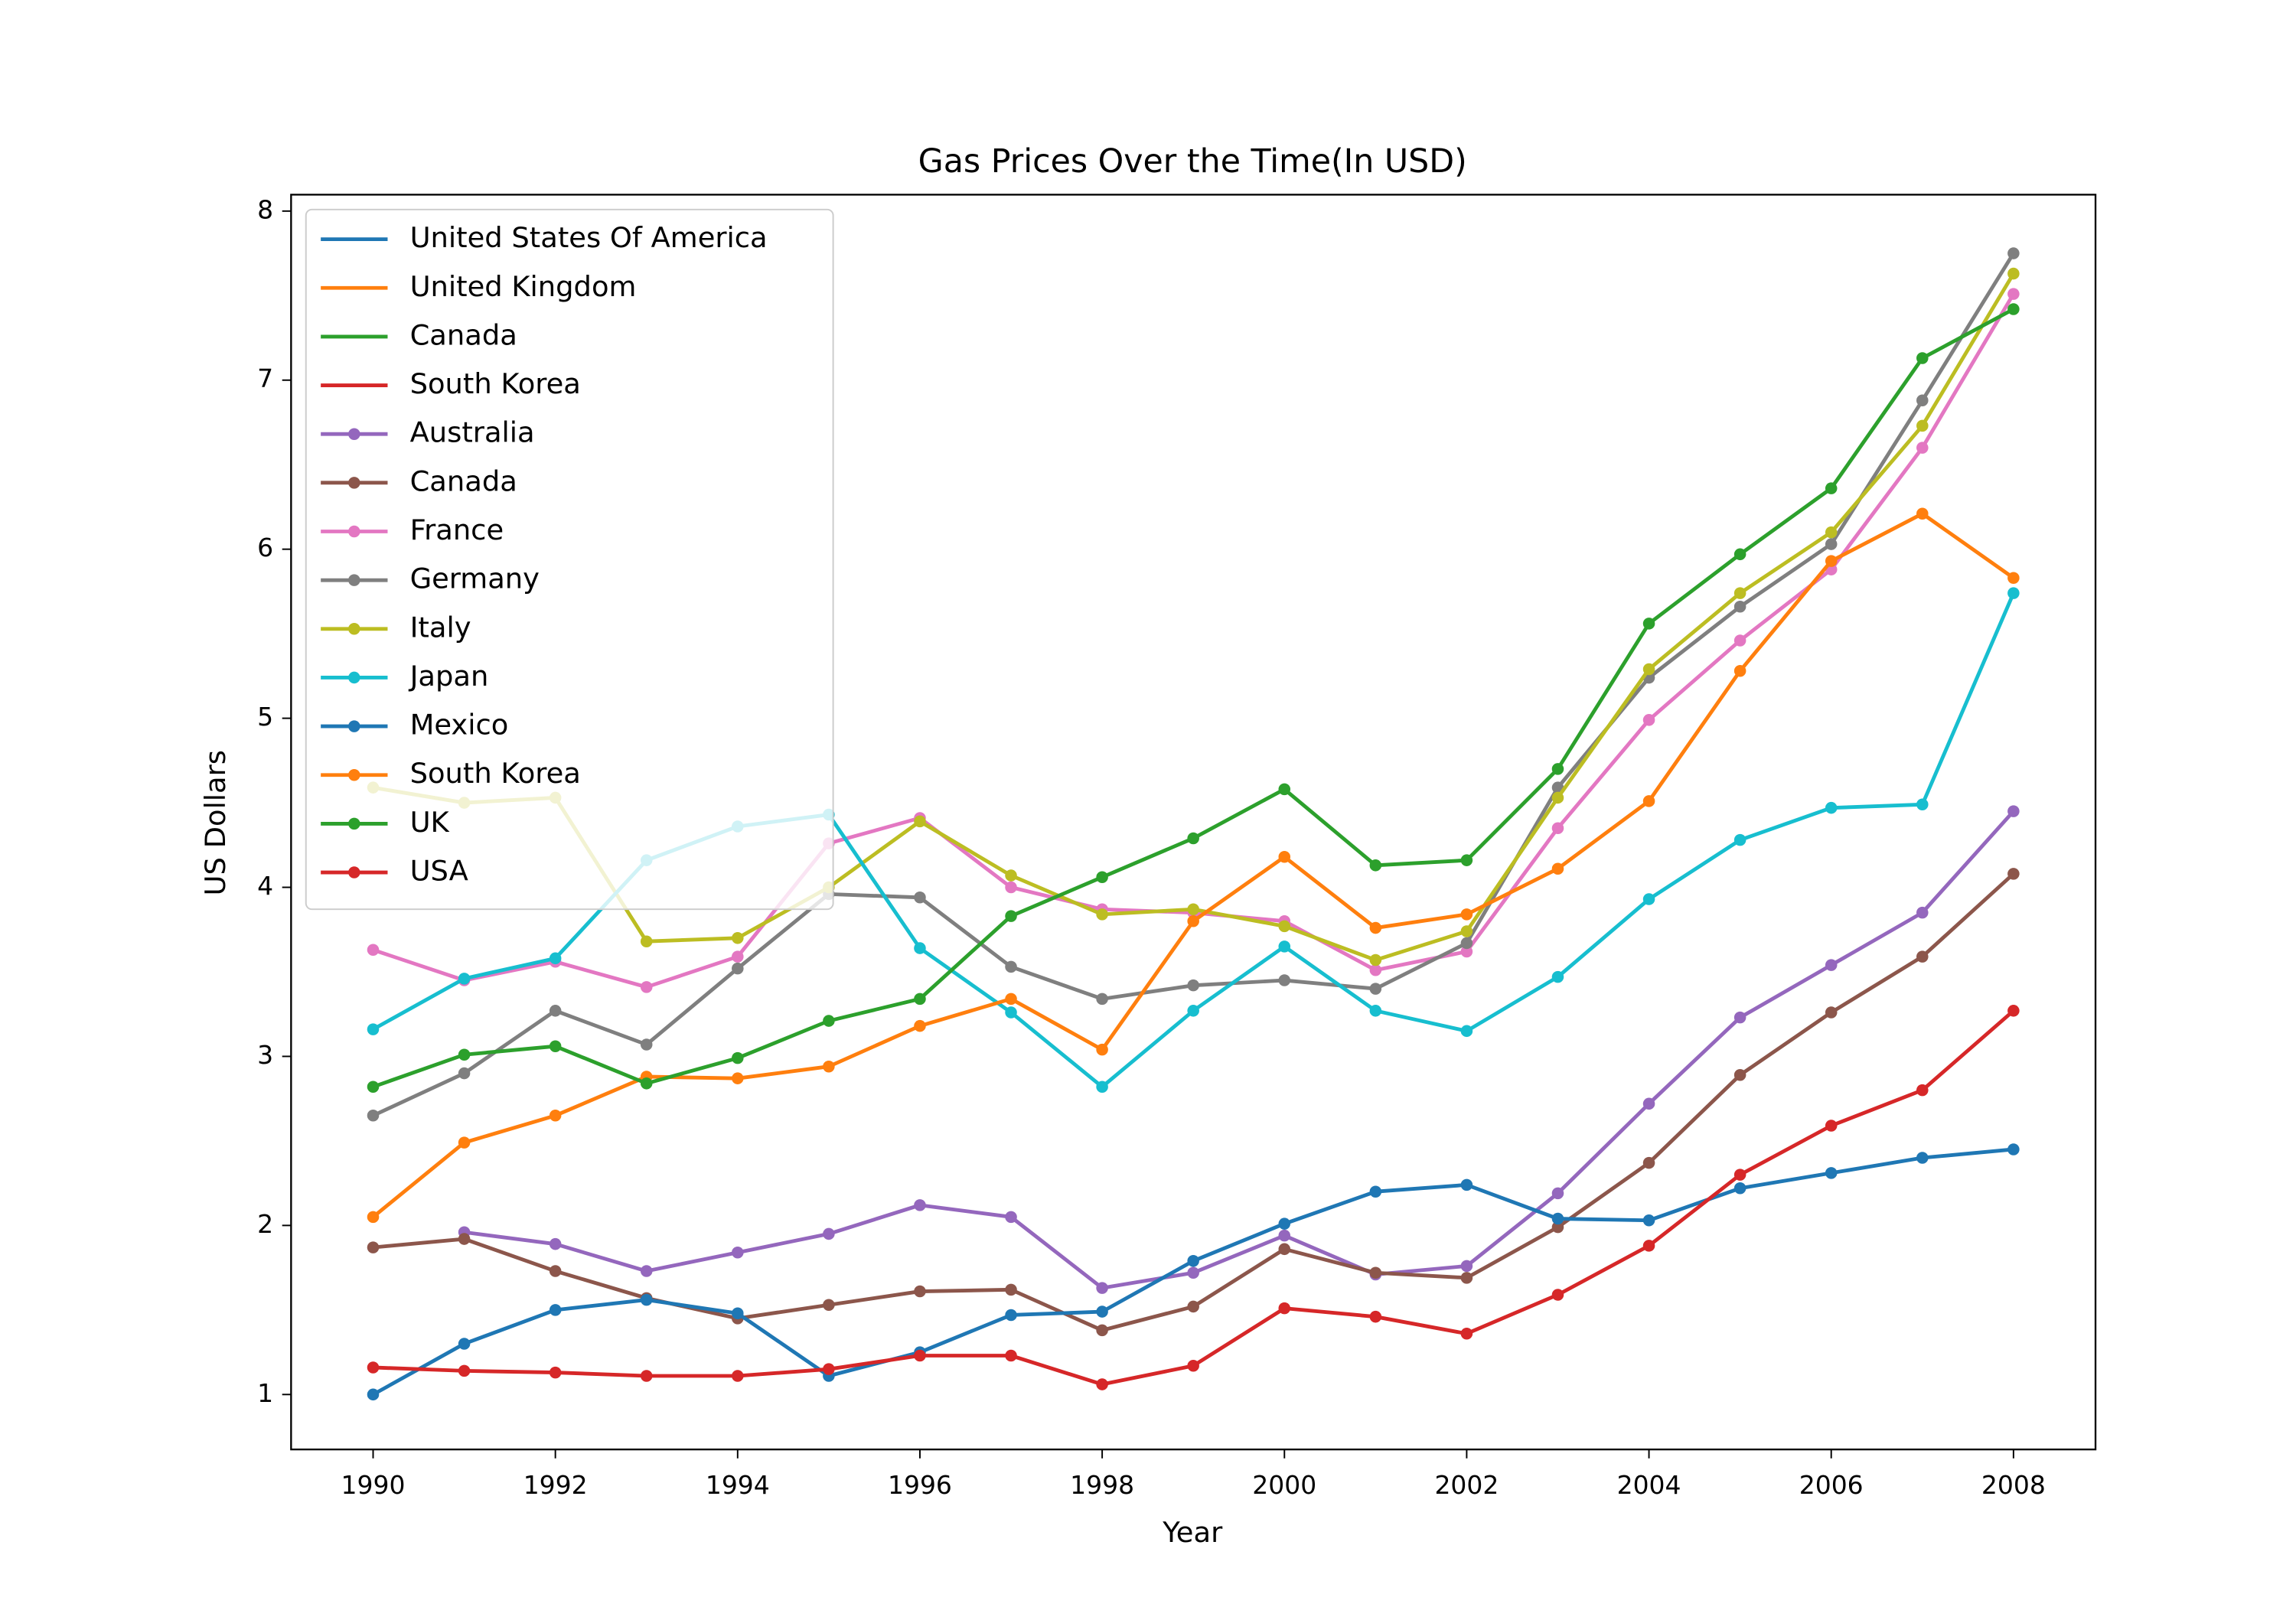 The image size is (2296, 1607). What do you see at coordinates (373, 1485) in the screenshot?
I see `x-tick-label: 1990` at bounding box center [373, 1485].